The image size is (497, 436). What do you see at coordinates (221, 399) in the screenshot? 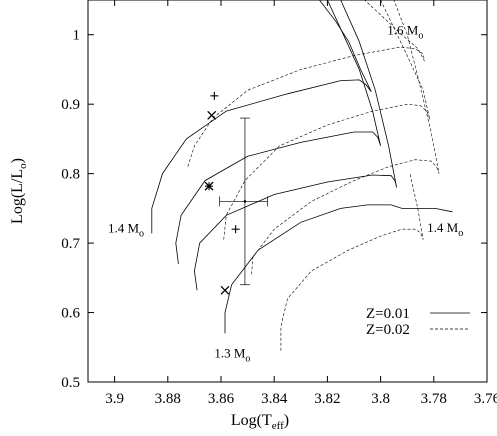
I see `x-tick-label: 3.86` at bounding box center [221, 399].